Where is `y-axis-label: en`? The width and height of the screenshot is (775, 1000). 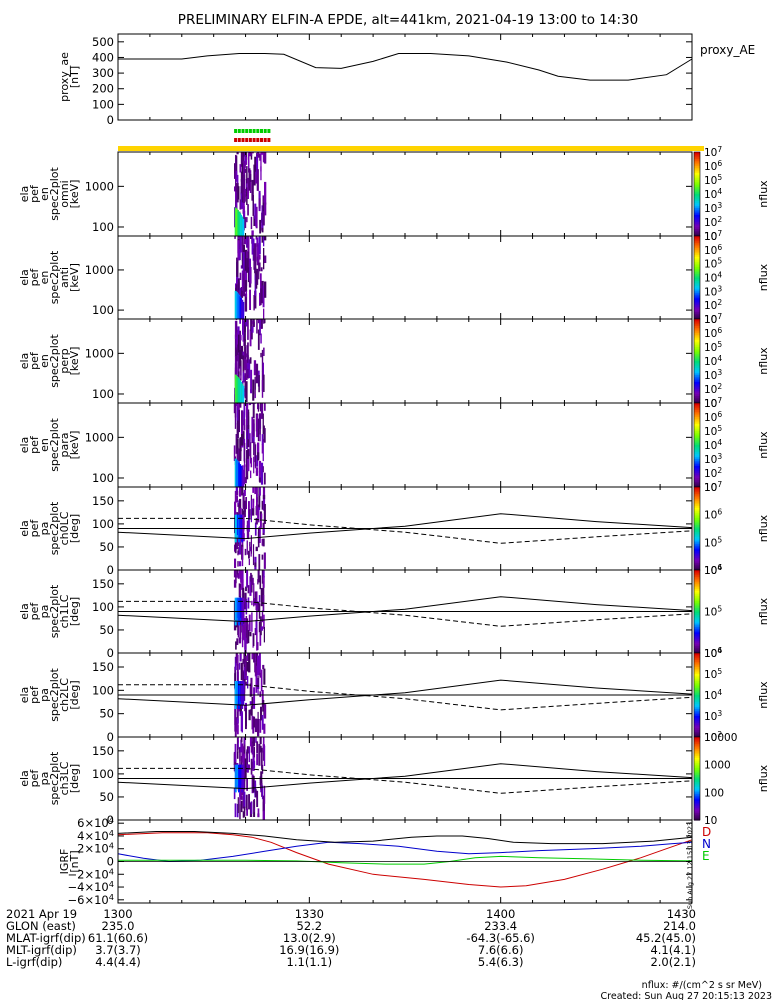 y-axis-label: en is located at coordinates (44, 278).